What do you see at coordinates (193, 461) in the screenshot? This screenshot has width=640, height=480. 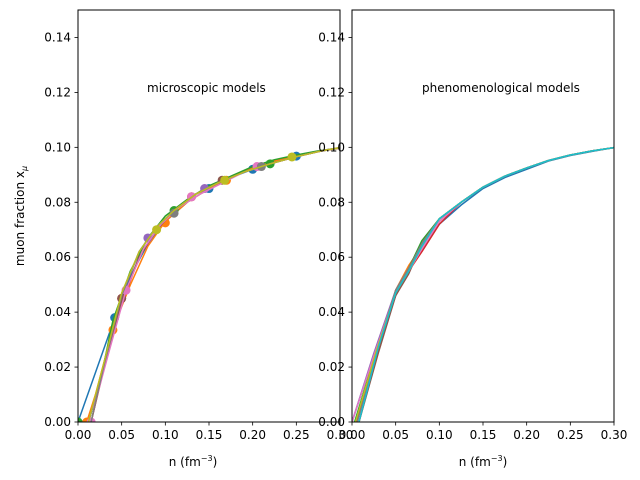 I see `x-axis-label-left: n (fm−3)` at bounding box center [193, 461].